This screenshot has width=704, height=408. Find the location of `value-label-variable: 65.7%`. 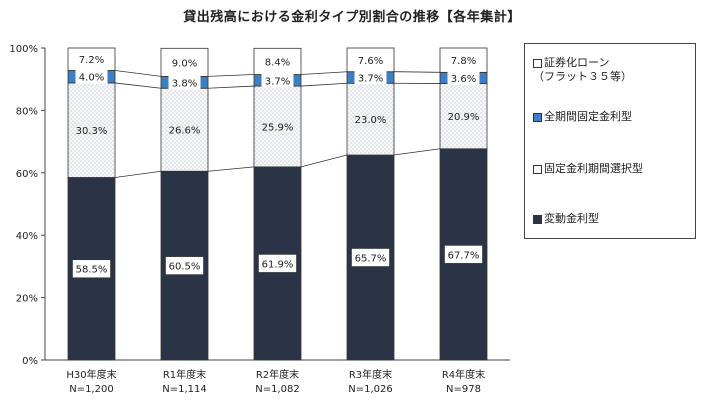

value-label-variable: 65.7% is located at coordinates (371, 259).